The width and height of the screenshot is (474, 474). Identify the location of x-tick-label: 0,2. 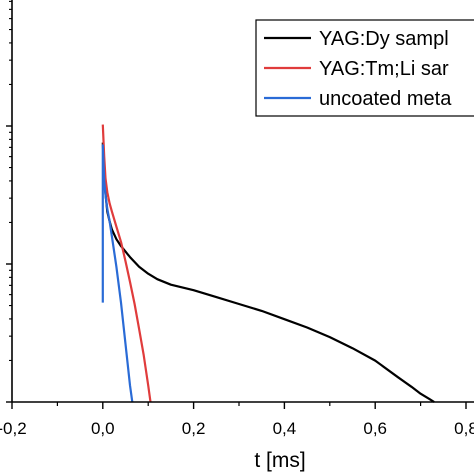
(194, 428).